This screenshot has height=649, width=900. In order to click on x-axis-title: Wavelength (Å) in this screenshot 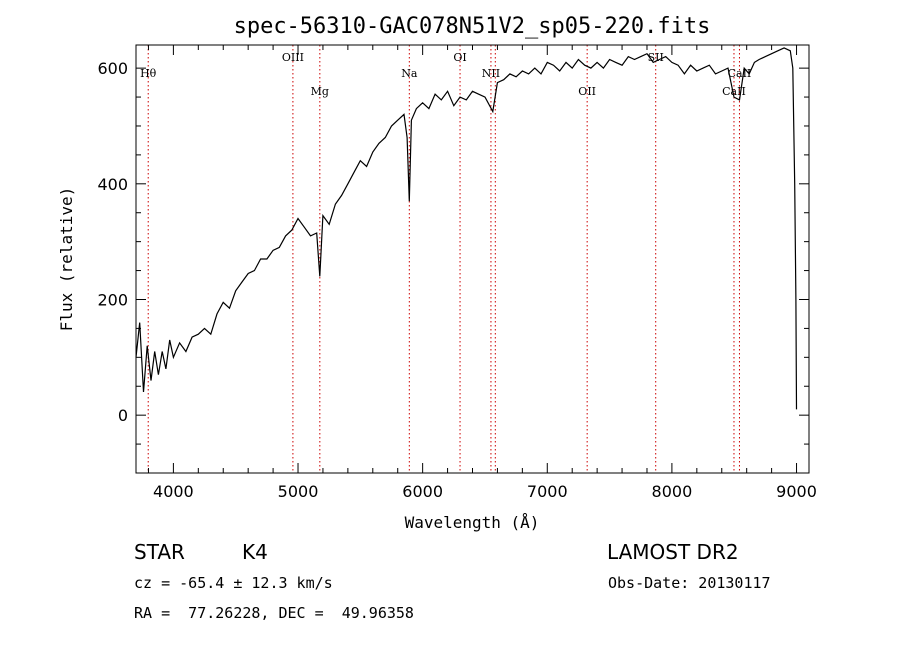, I will do `click(472, 522)`.